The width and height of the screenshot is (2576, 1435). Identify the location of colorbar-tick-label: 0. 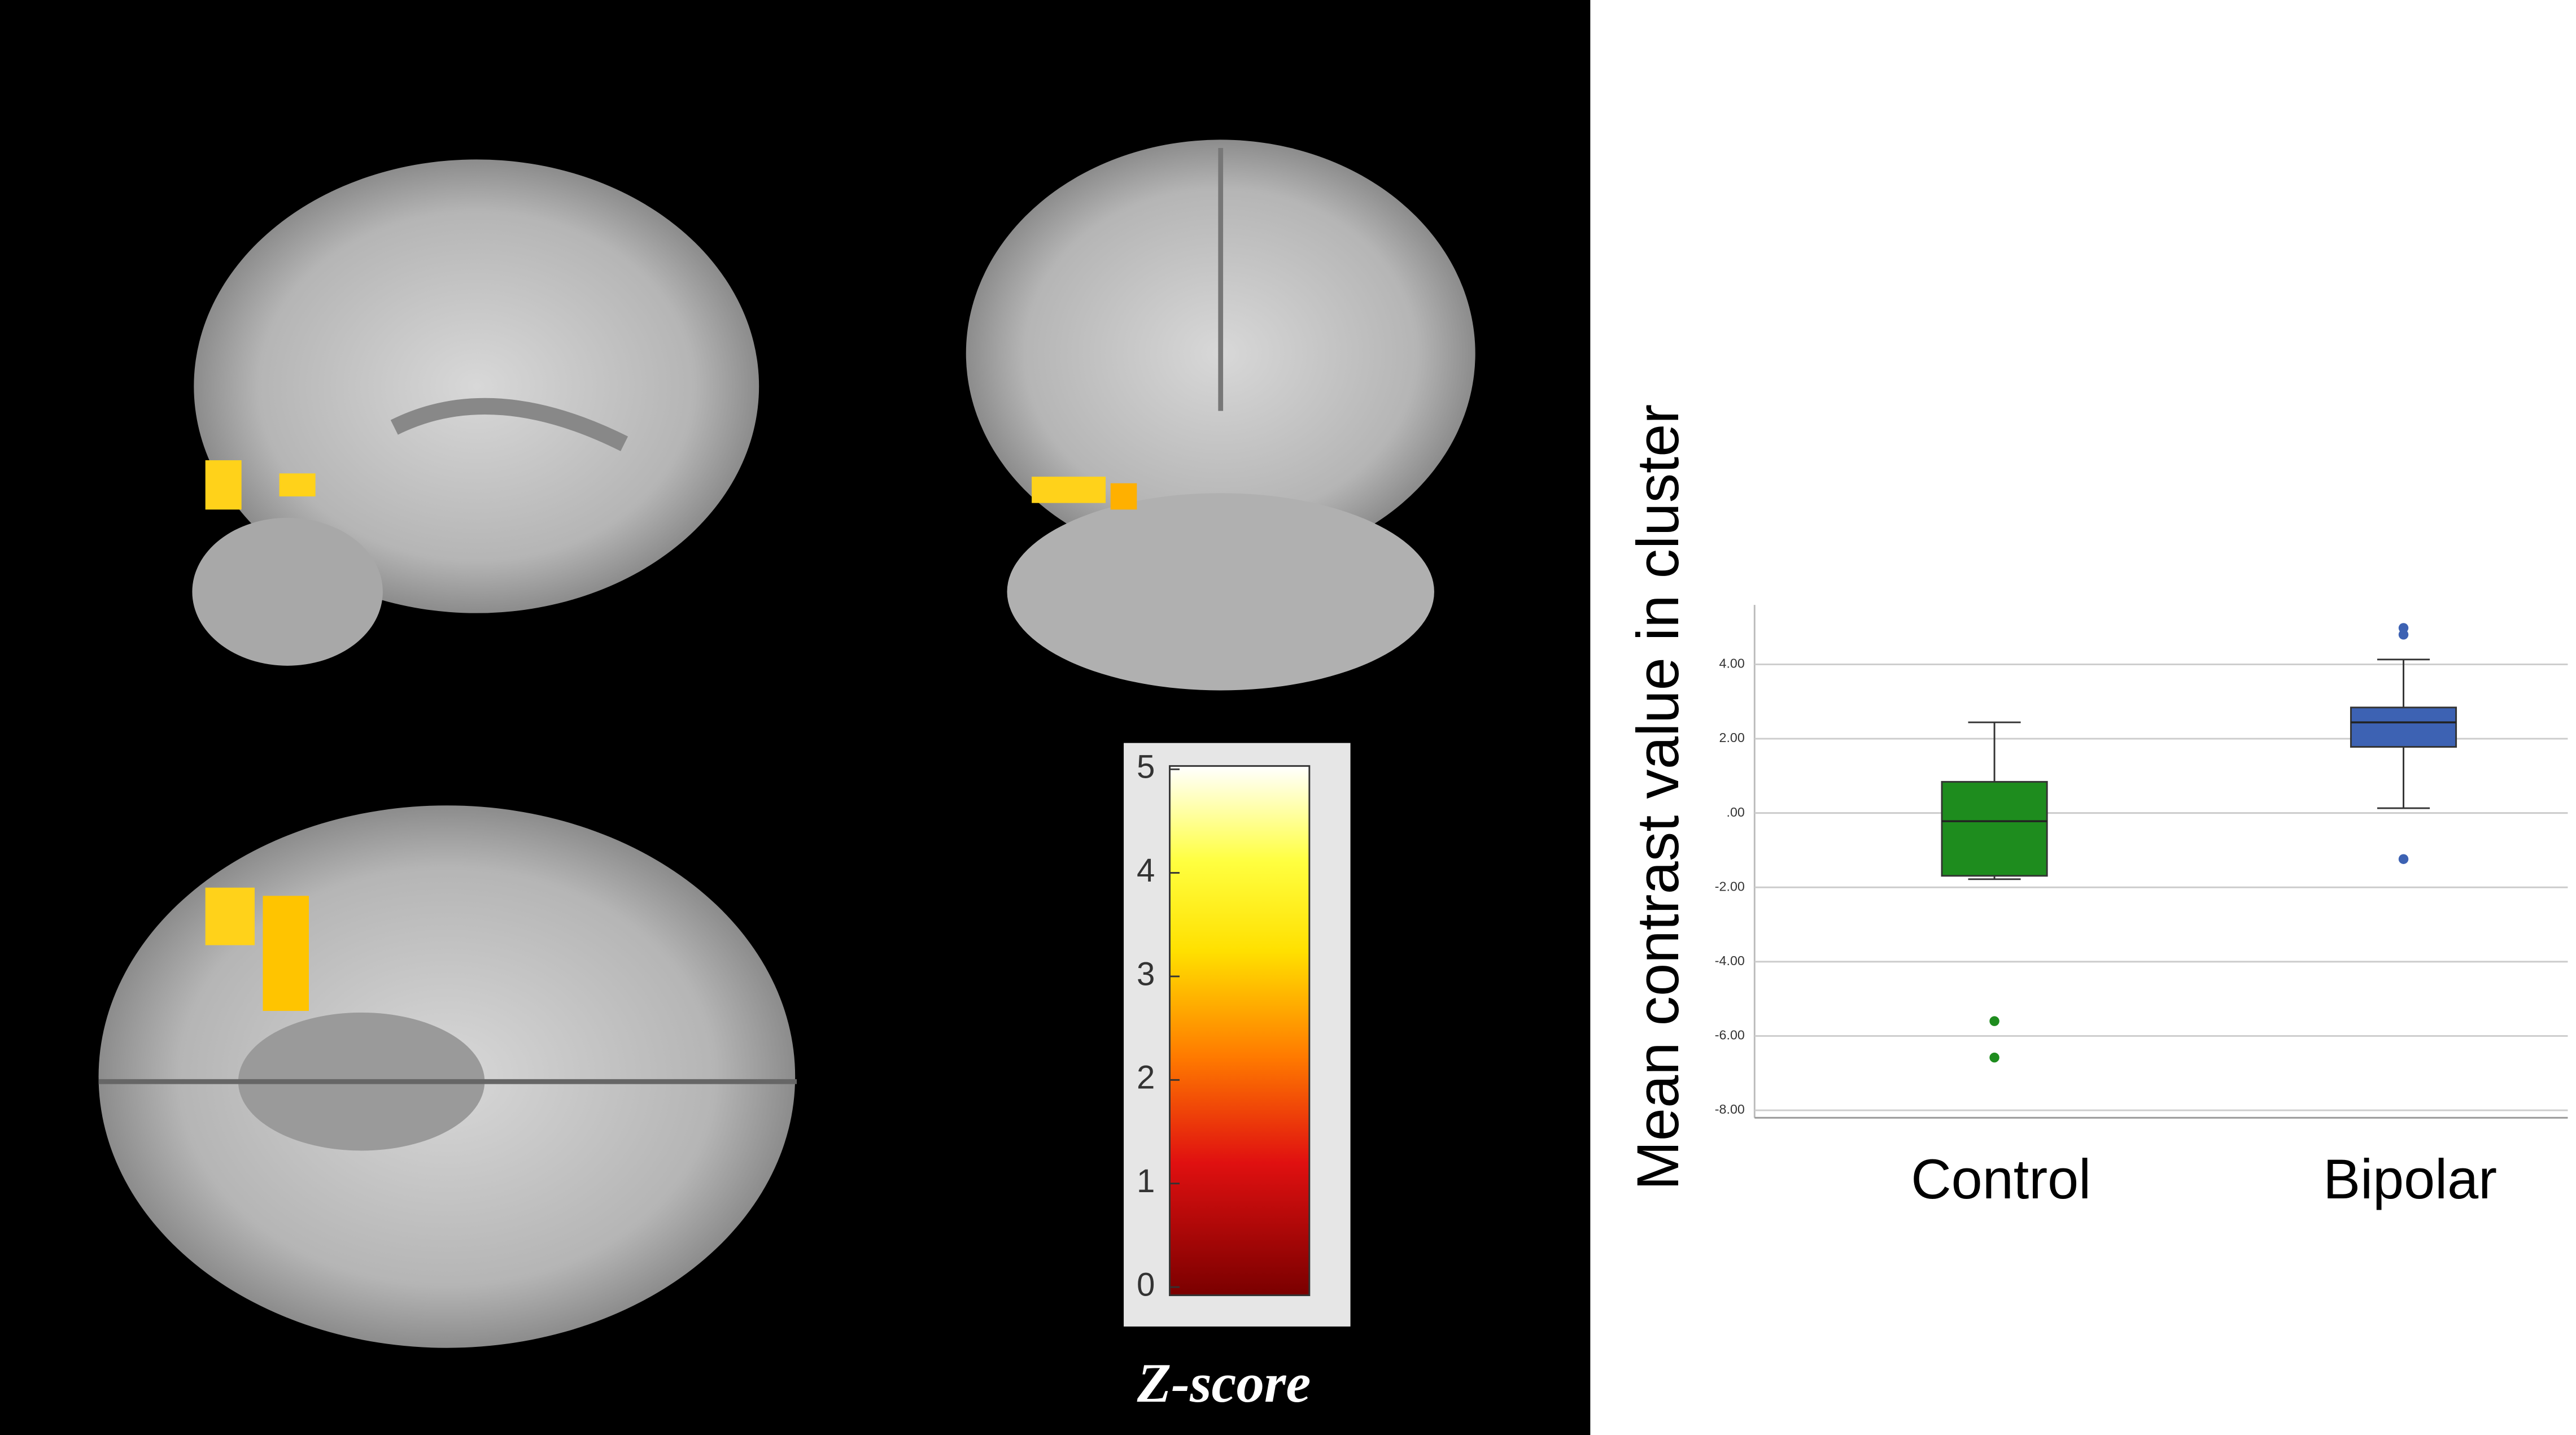
(1146, 1284).